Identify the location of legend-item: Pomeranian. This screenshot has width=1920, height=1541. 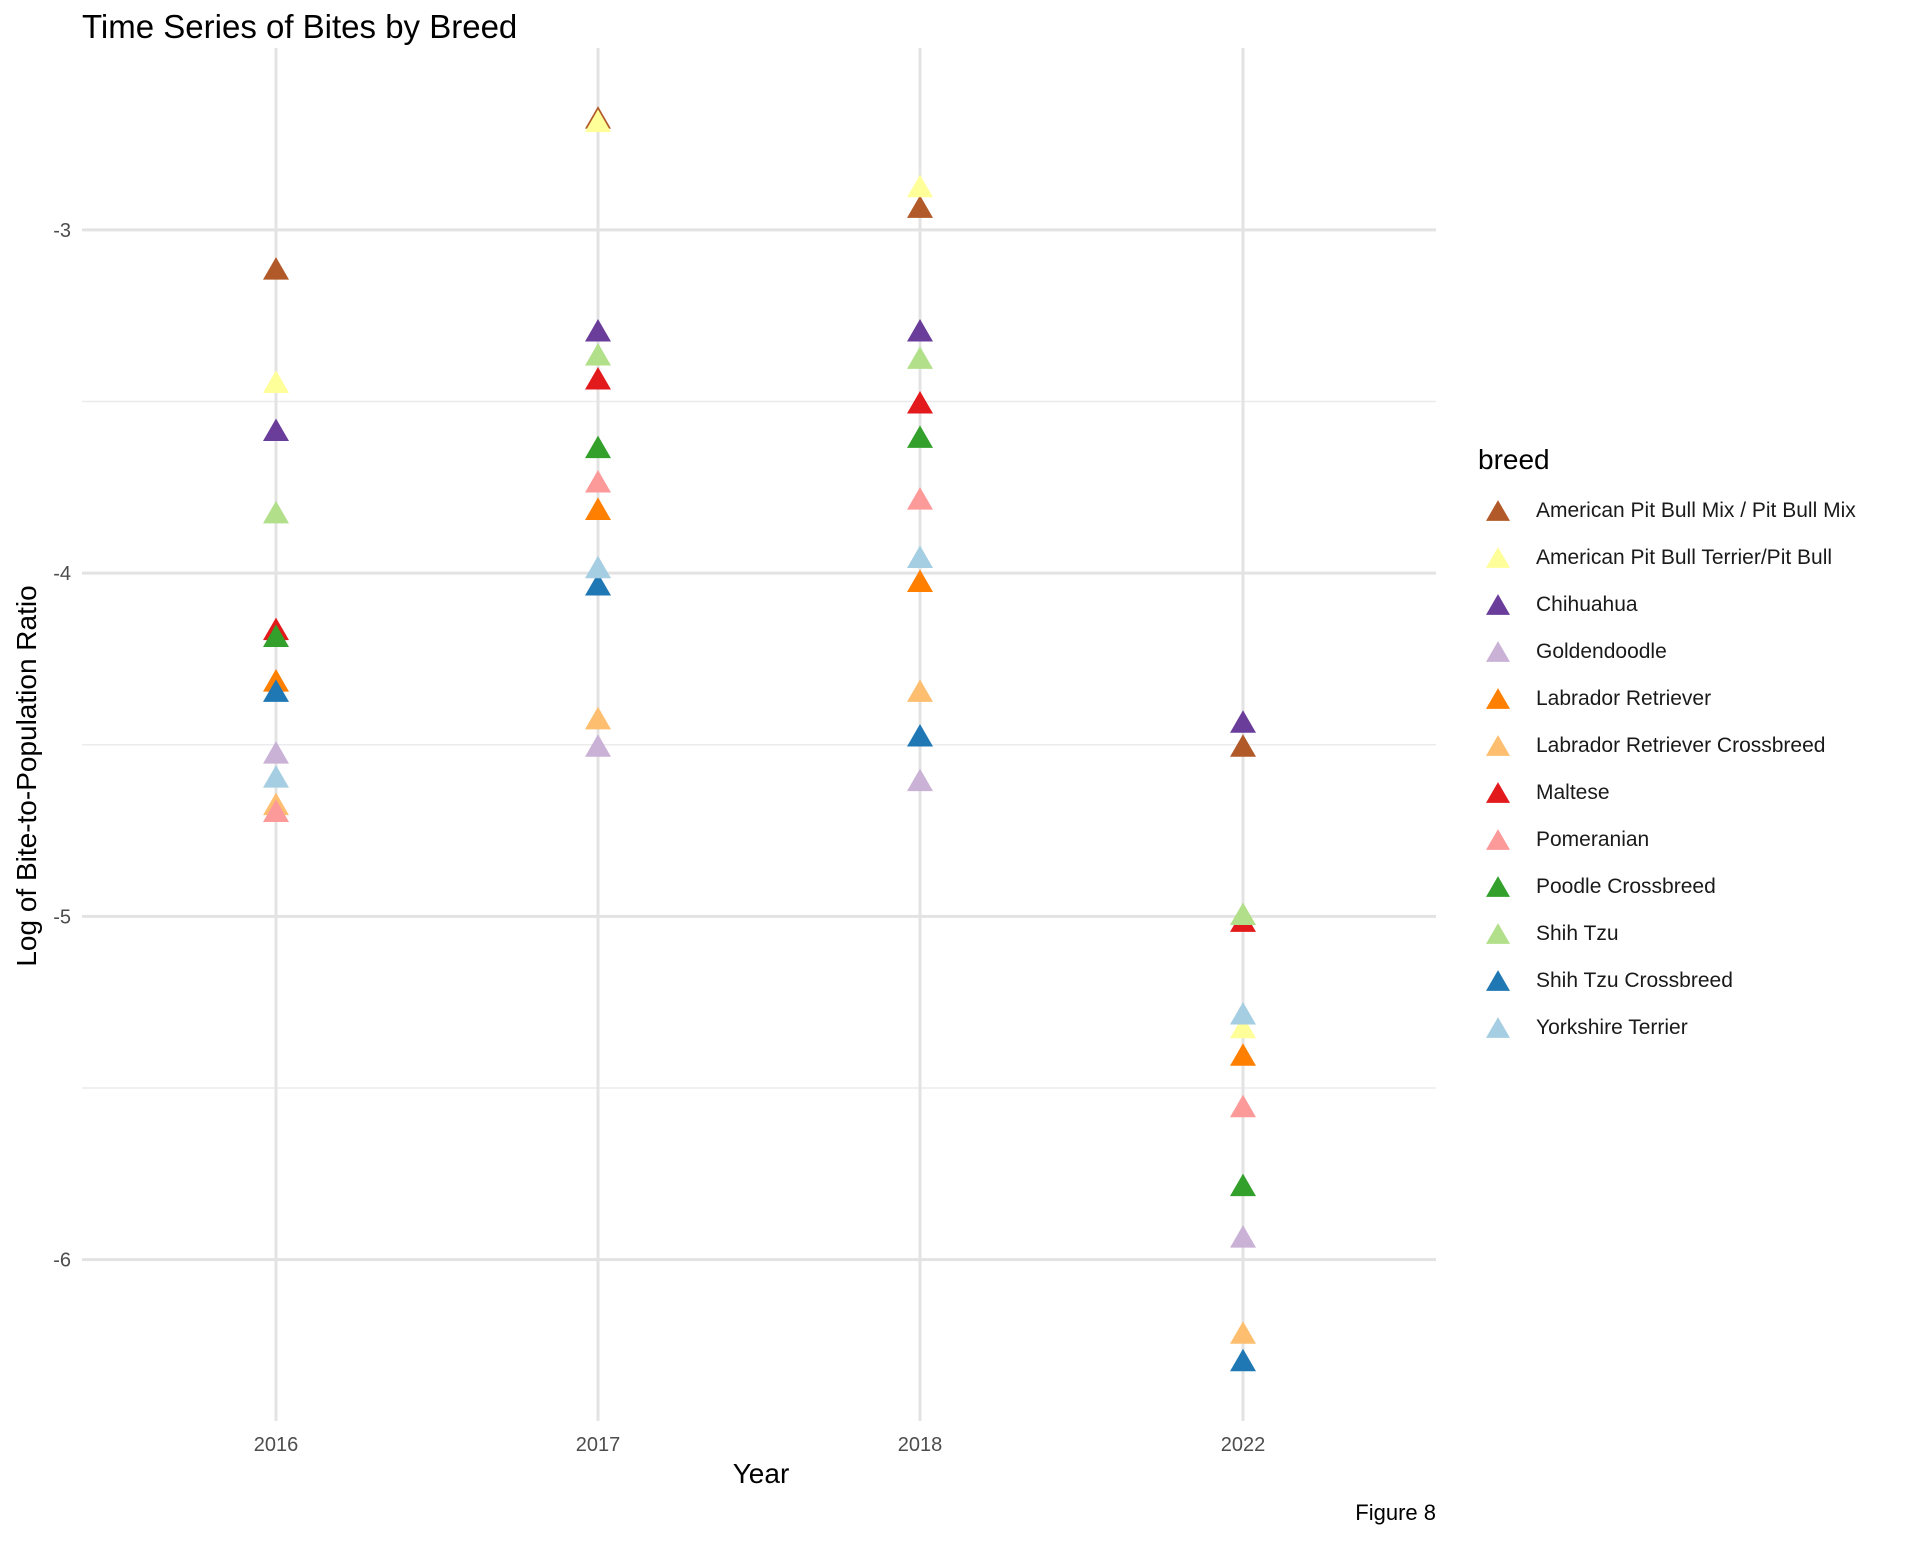
(1667, 839).